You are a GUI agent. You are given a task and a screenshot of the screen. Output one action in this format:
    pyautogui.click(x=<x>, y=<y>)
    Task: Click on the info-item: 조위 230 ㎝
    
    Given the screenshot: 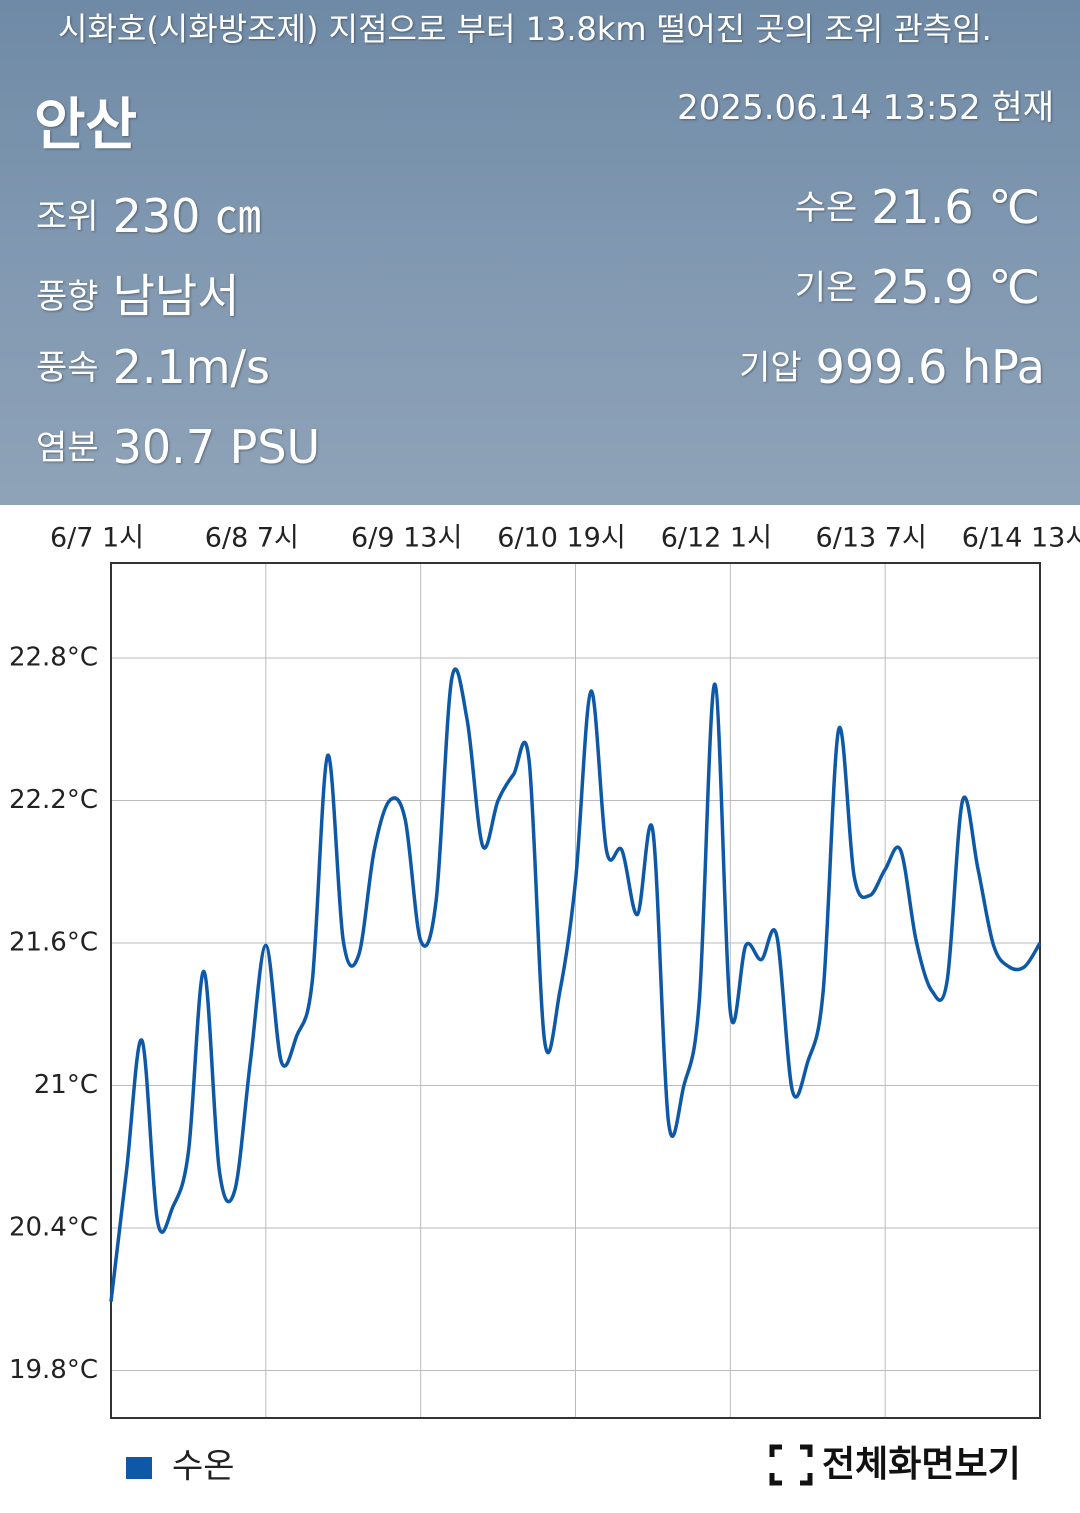 What is the action you would take?
    pyautogui.click(x=148, y=213)
    